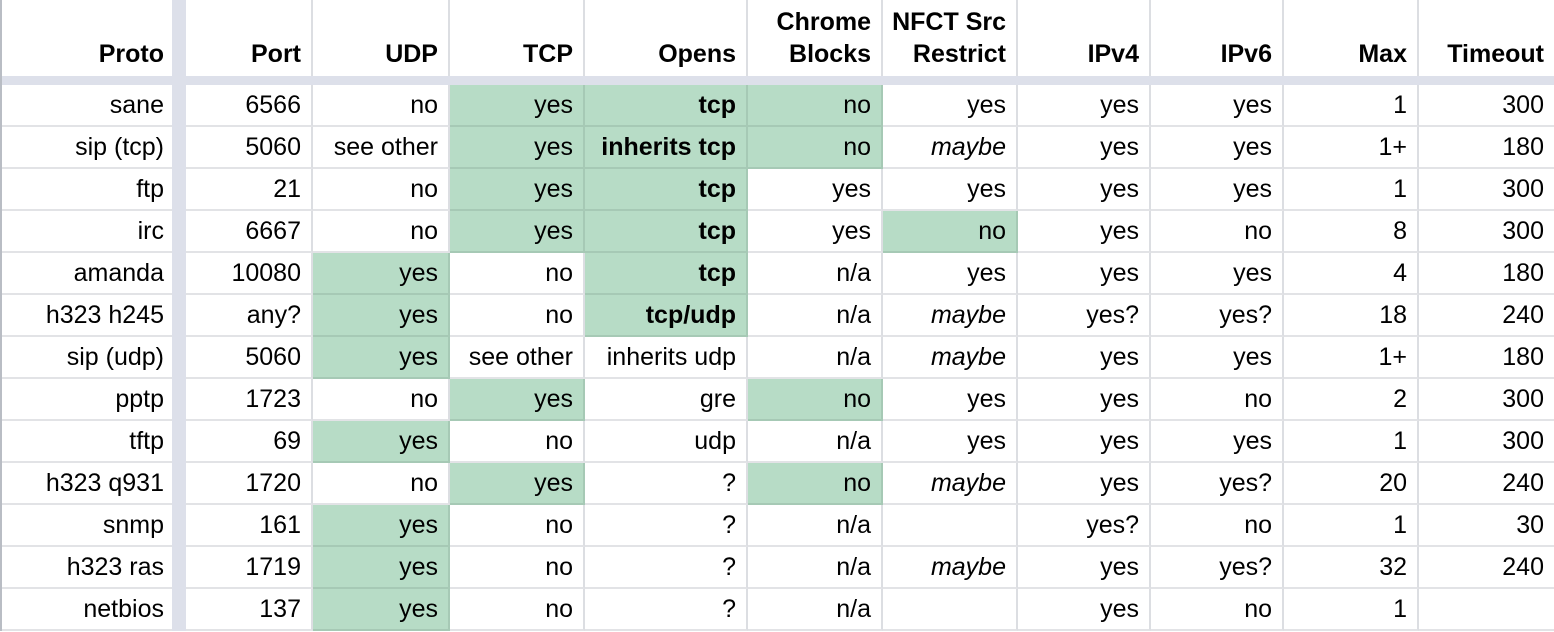 The width and height of the screenshot is (1554, 632). Describe the element at coordinates (249, 274) in the screenshot. I see `table-cell-port: 10080` at that location.